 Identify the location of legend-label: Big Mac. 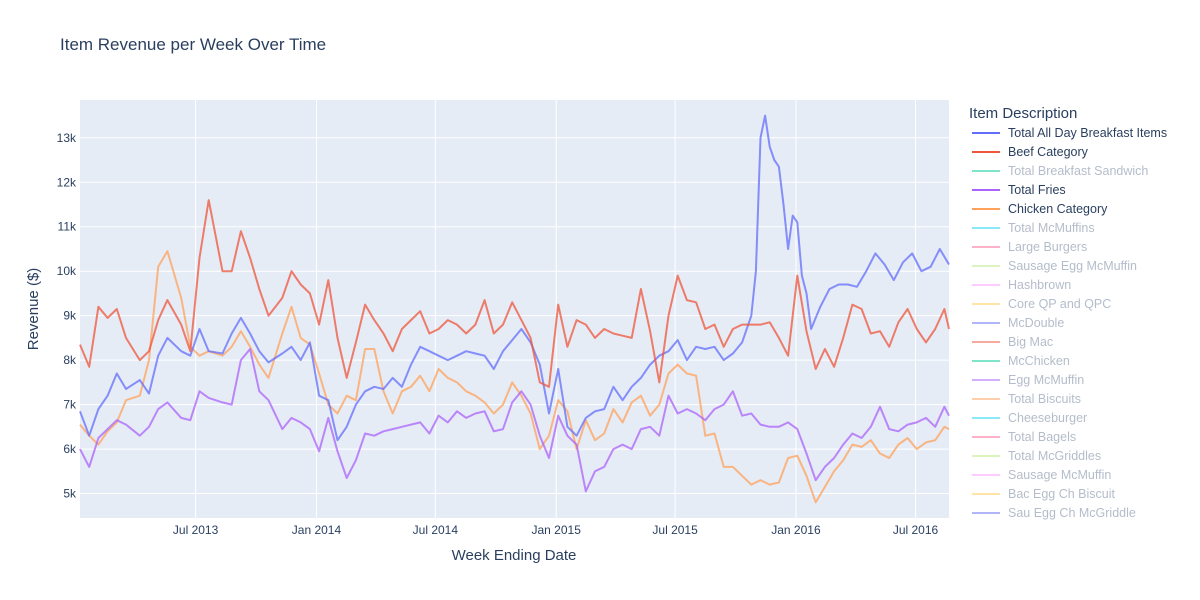
(1030, 342).